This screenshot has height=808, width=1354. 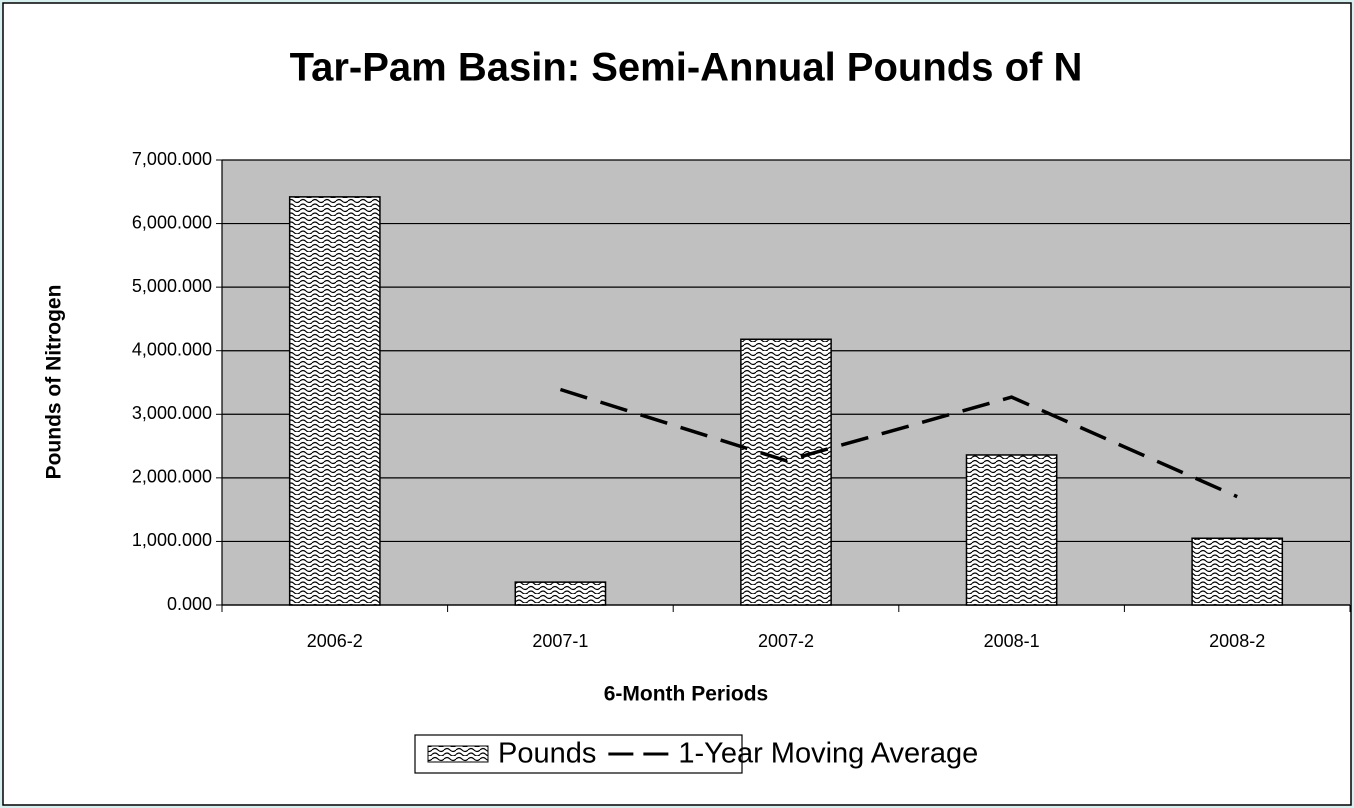 What do you see at coordinates (54, 382) in the screenshot?
I see `y-axis-label: Pounds of Nitrogen` at bounding box center [54, 382].